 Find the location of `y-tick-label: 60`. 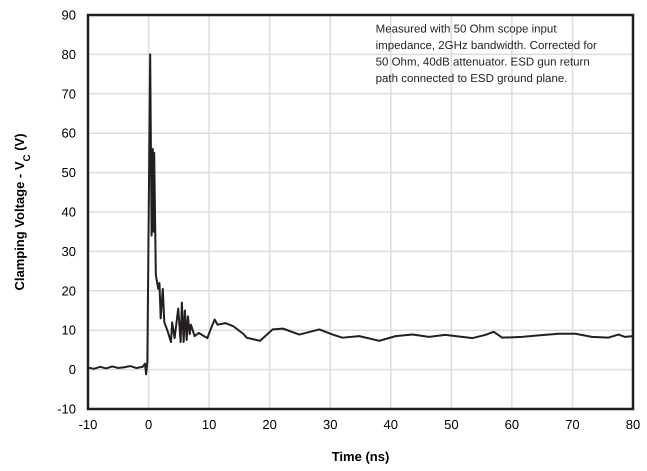

y-tick-label: 60 is located at coordinates (69, 133).